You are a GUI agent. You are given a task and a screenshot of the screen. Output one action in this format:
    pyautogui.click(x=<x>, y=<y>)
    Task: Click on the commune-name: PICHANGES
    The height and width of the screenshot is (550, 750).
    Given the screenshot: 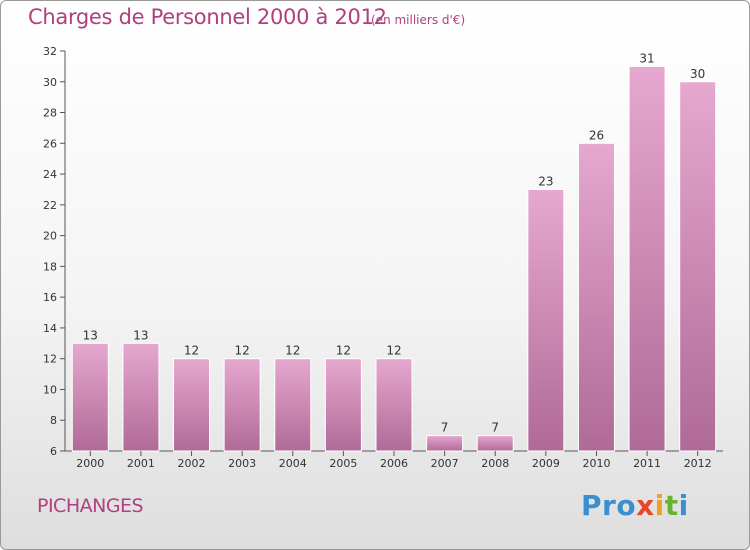 What is the action you would take?
    pyautogui.click(x=90, y=506)
    